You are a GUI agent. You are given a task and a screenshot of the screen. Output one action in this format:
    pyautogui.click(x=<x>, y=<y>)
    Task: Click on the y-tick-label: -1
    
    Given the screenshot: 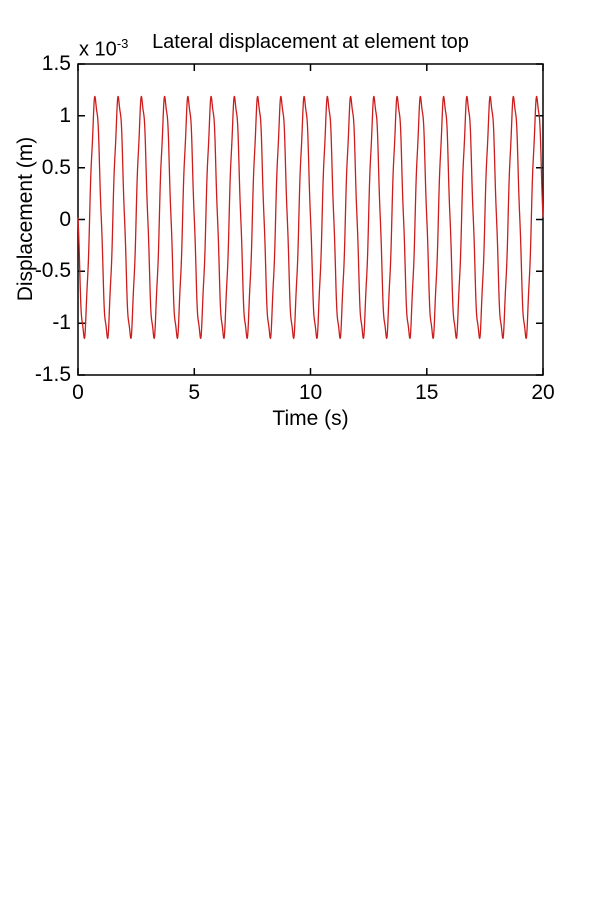 What is the action you would take?
    pyautogui.click(x=61, y=323)
    